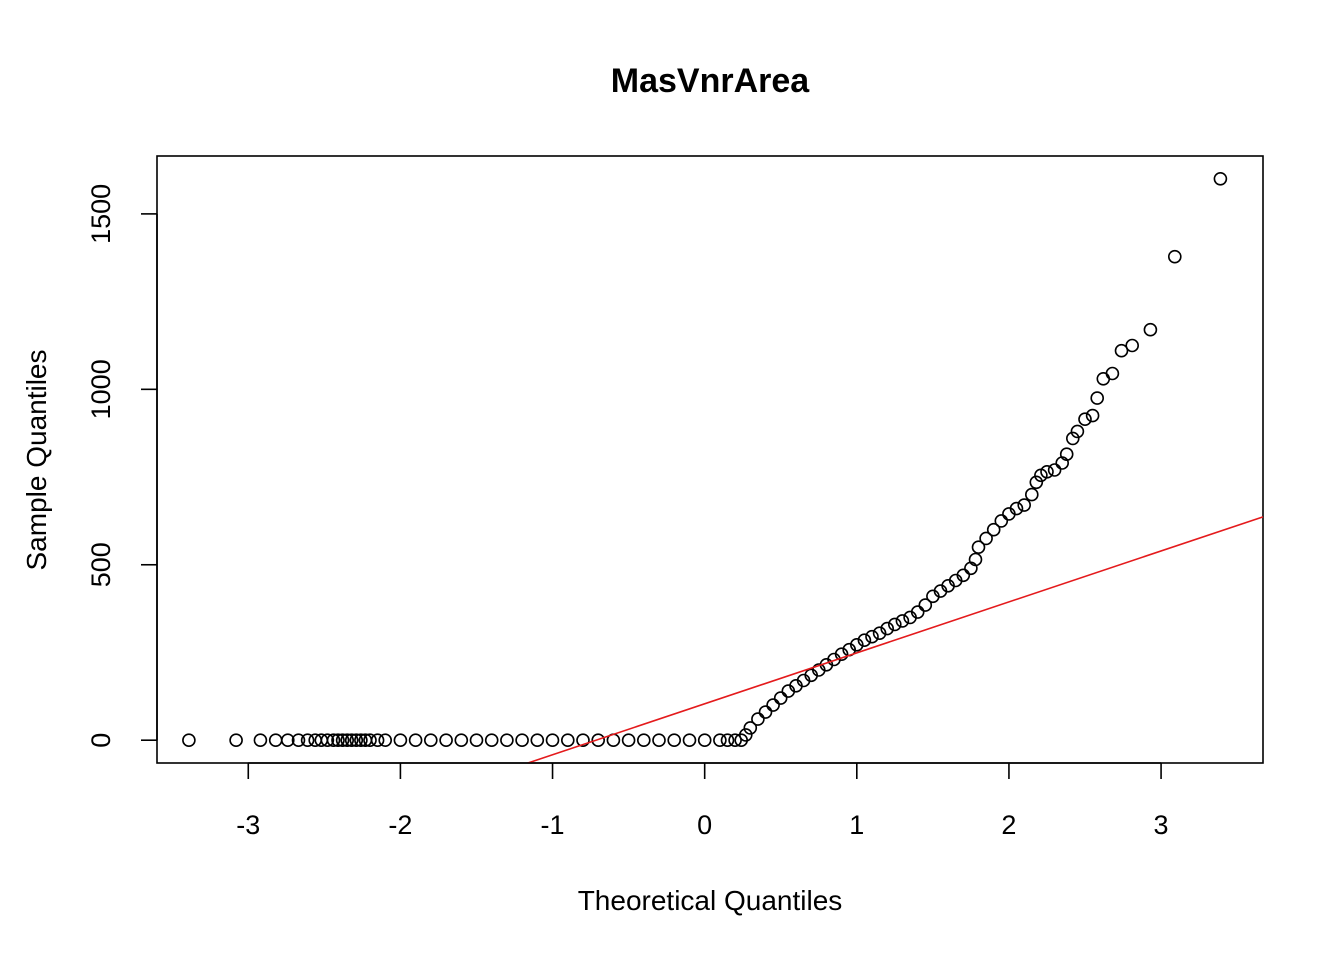  I want to click on y-axis: 0 500 1000 1500, so click(122, 466).